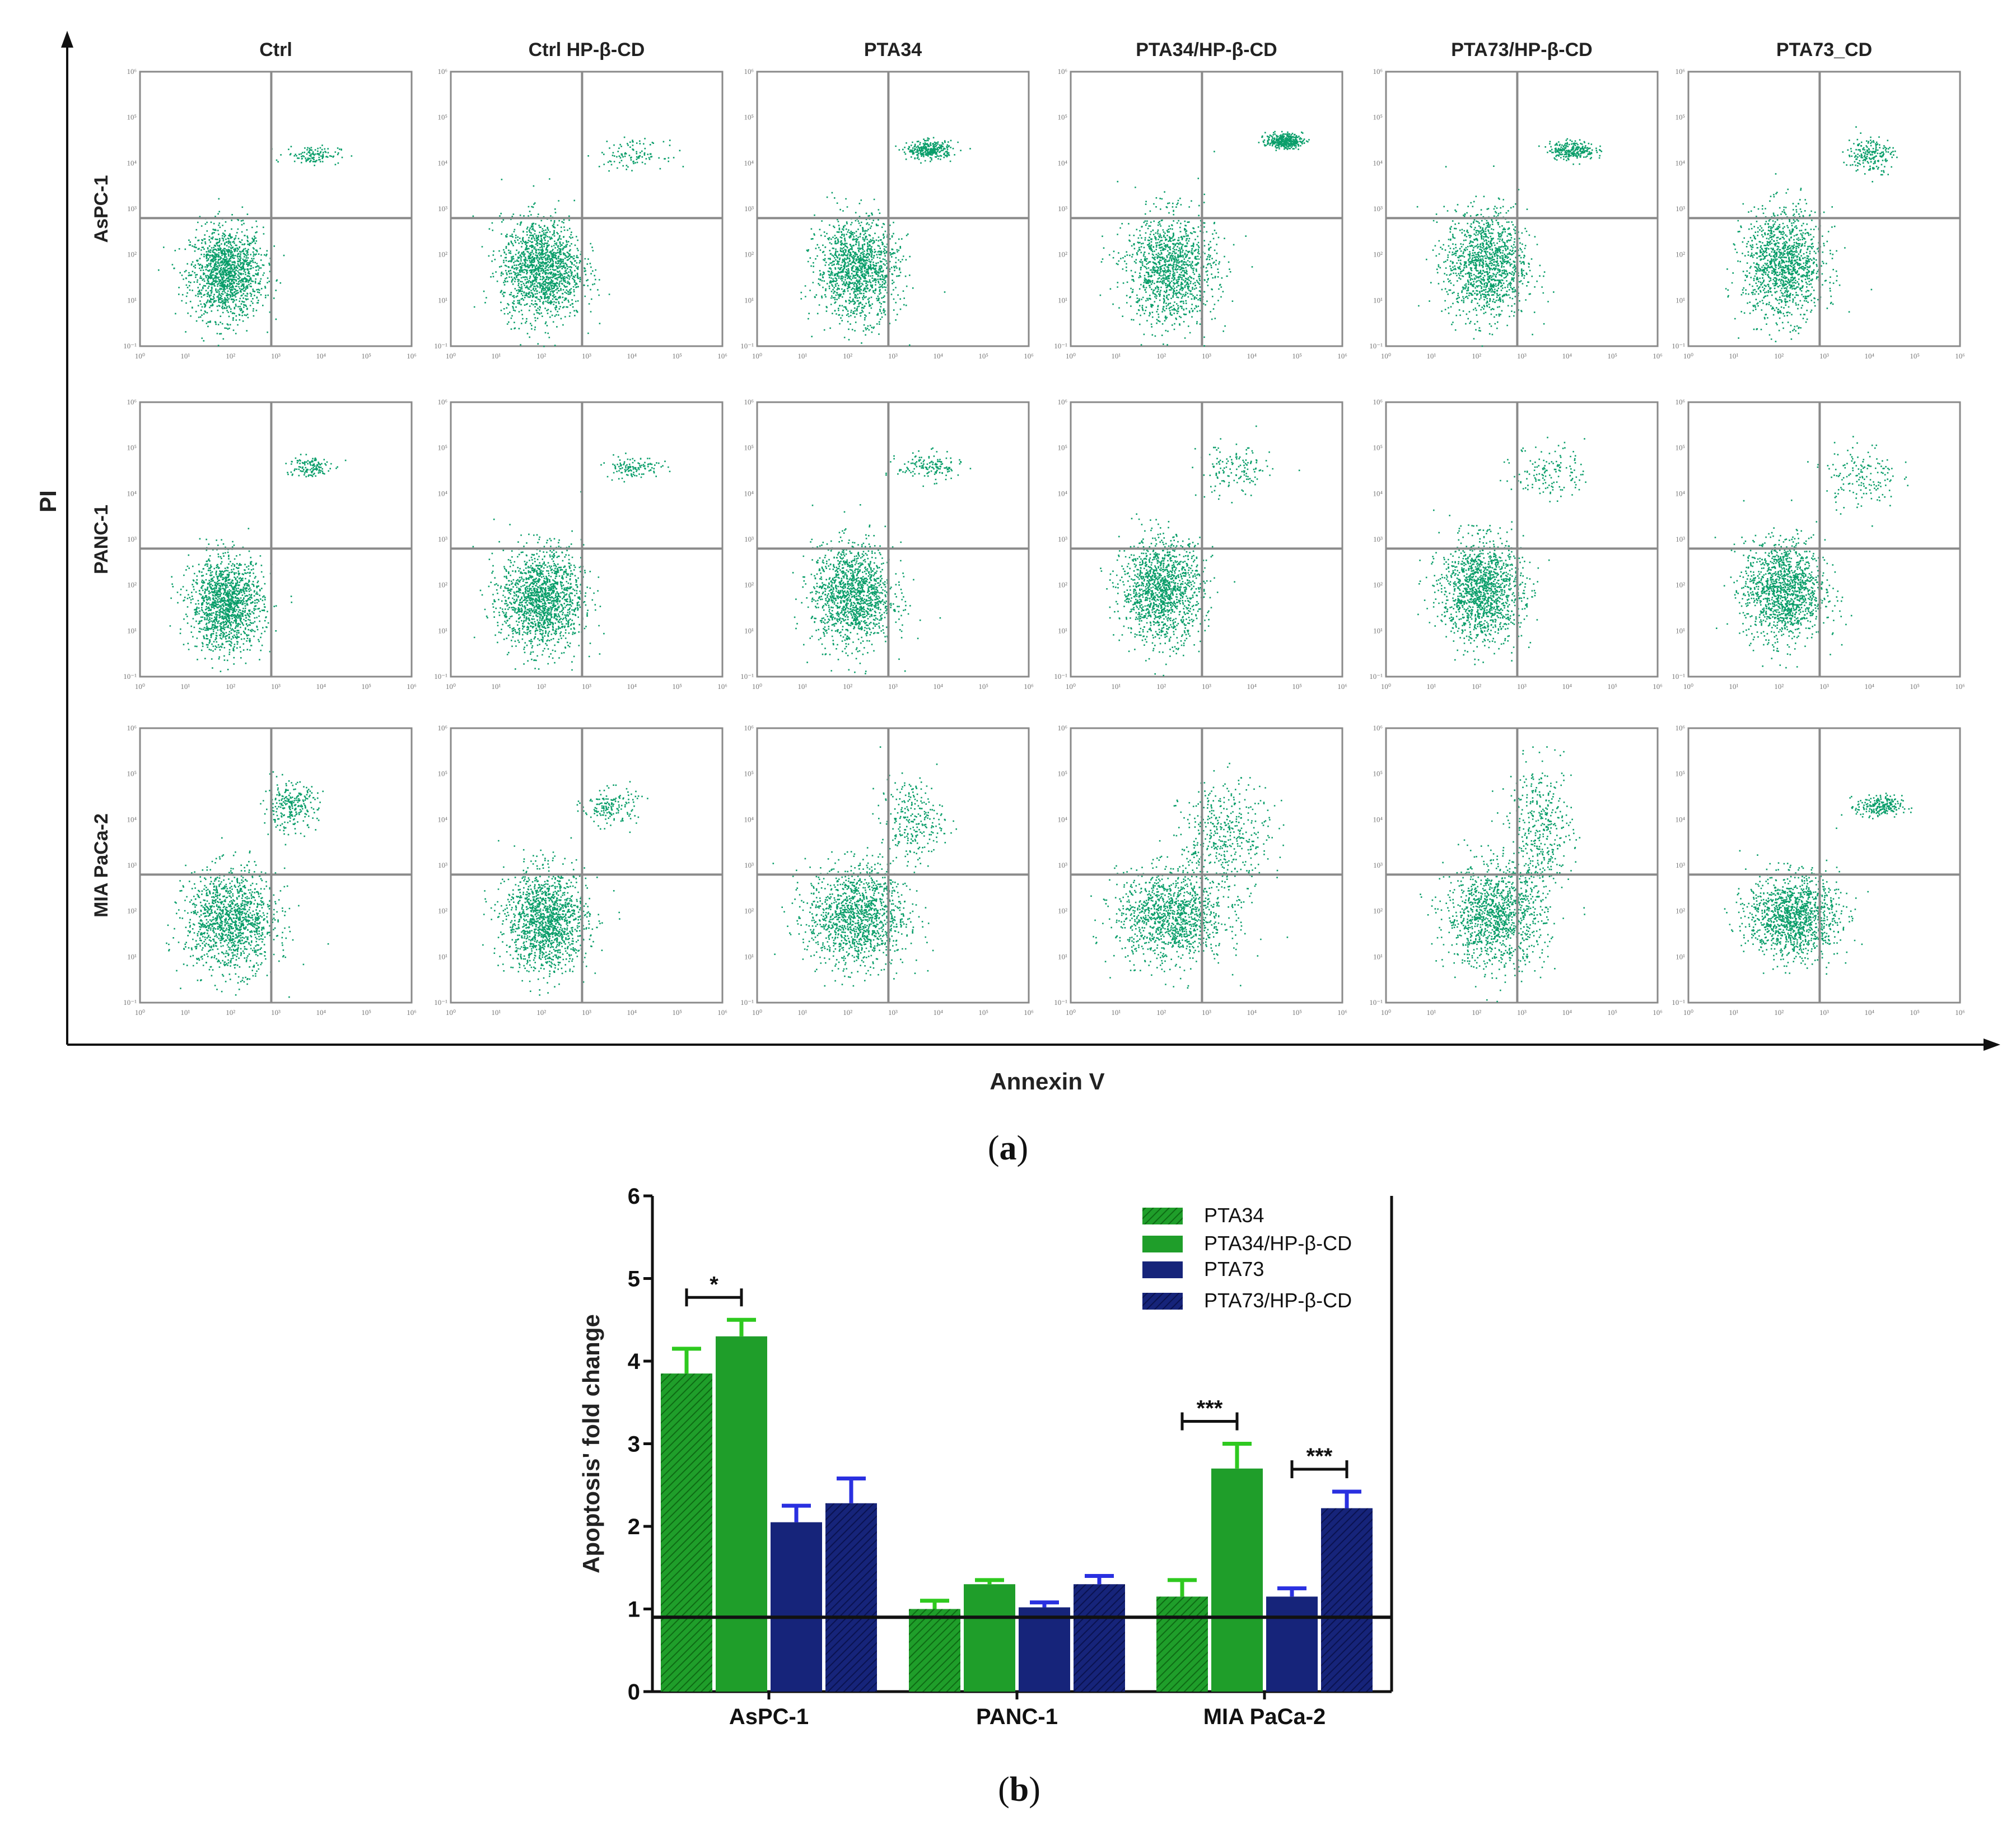  What do you see at coordinates (1163, 1302) in the screenshot?
I see `legend-swatch` at bounding box center [1163, 1302].